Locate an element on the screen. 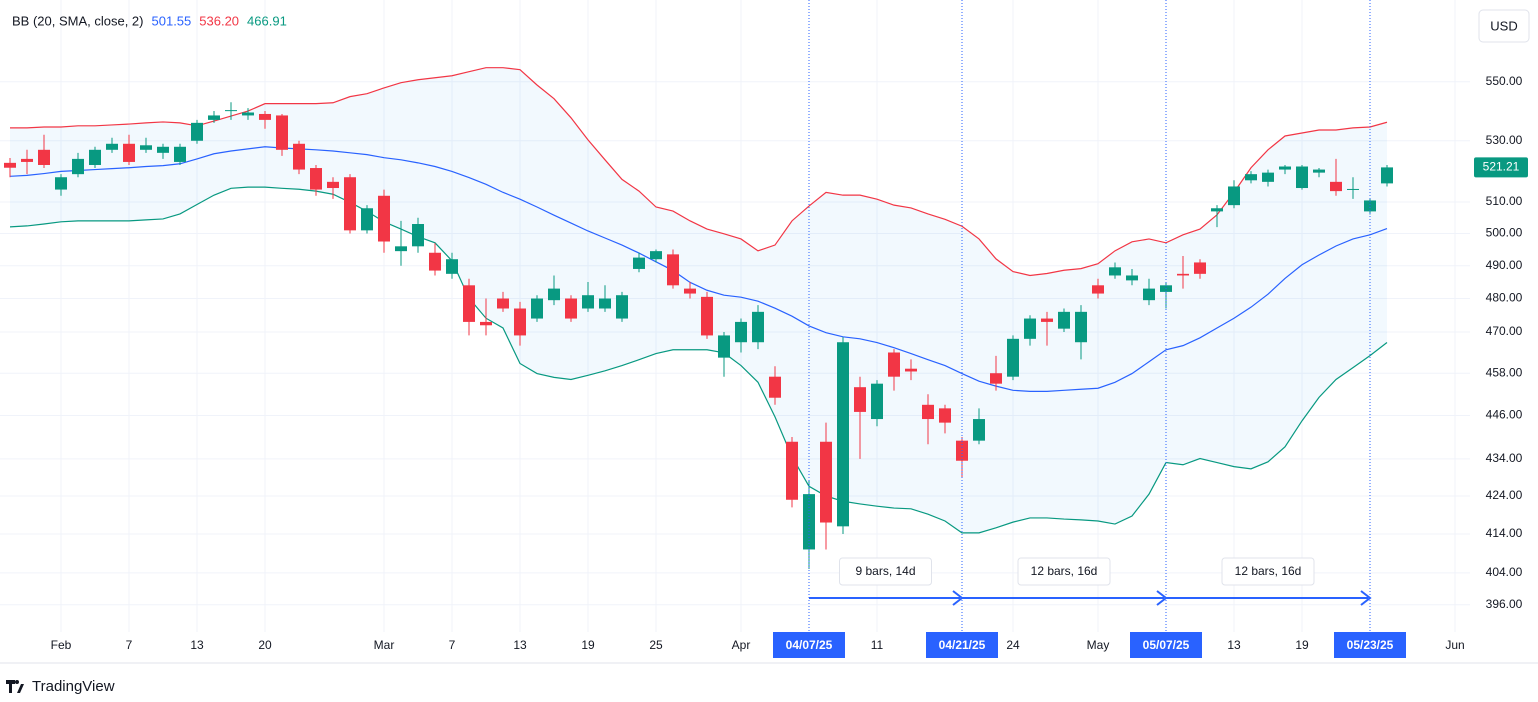 The height and width of the screenshot is (702, 1538). currency-box is located at coordinates (1504, 26).